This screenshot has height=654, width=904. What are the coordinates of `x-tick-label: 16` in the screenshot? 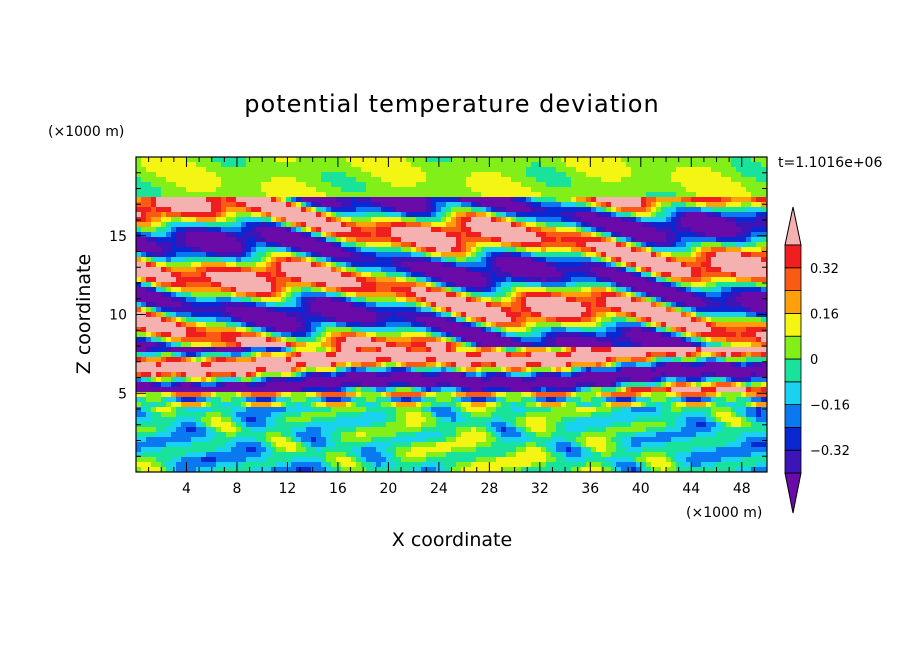 It's located at (338, 489).